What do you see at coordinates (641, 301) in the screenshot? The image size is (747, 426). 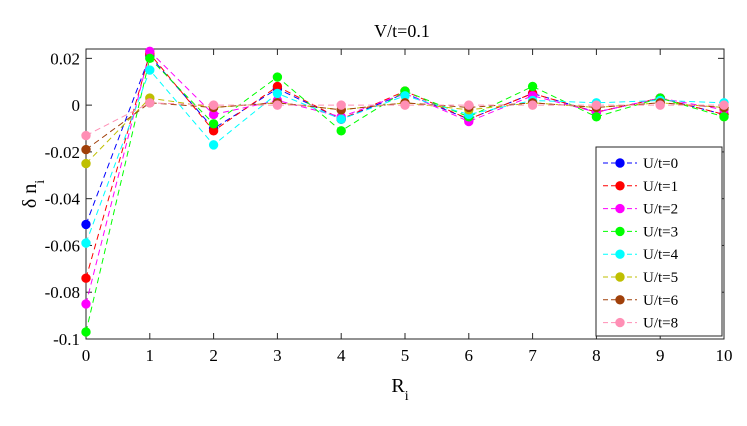 I see `legend-entry: U/t=6` at bounding box center [641, 301].